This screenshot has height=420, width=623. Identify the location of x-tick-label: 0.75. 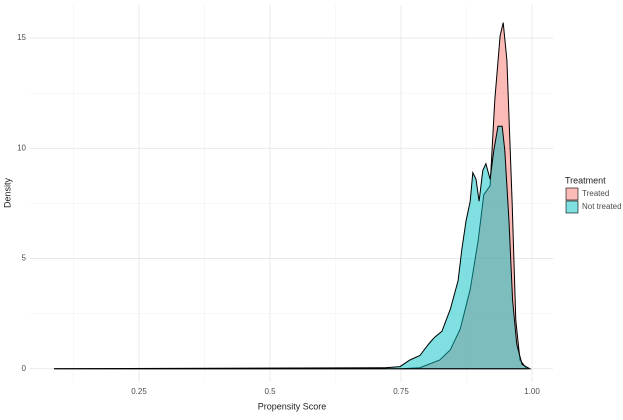
(401, 391).